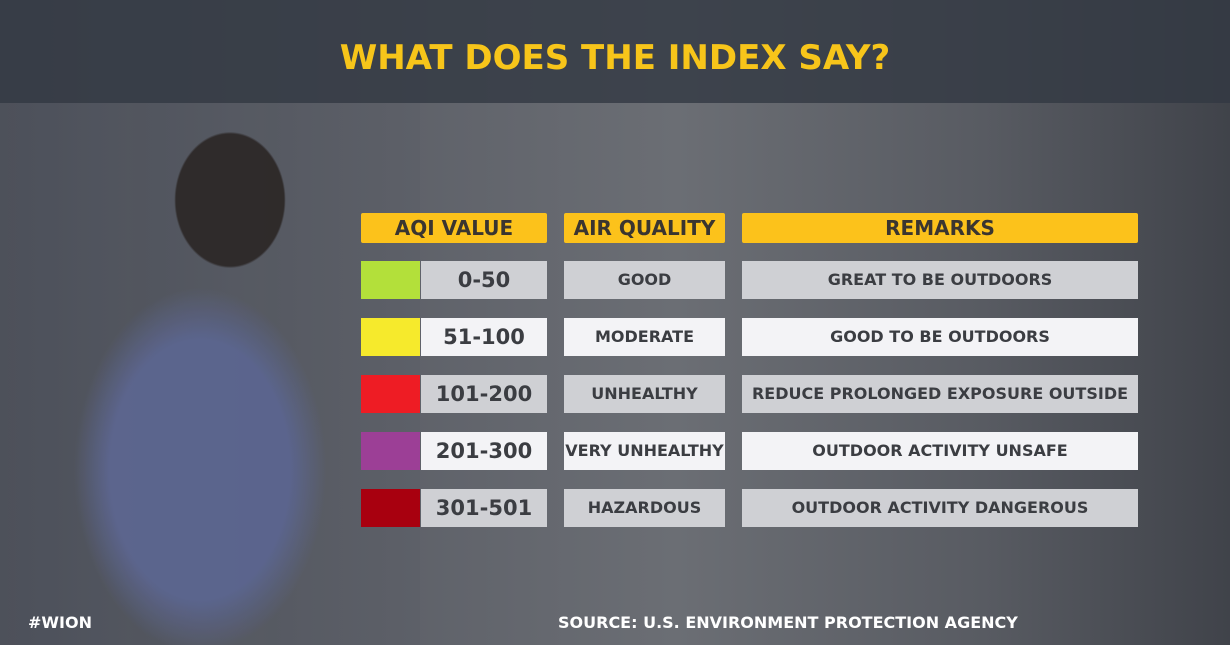 This screenshot has height=645, width=1230. What do you see at coordinates (940, 508) in the screenshot?
I see `remark-text: OUTDOOR ACTIVITY DANGEROUS` at bounding box center [940, 508].